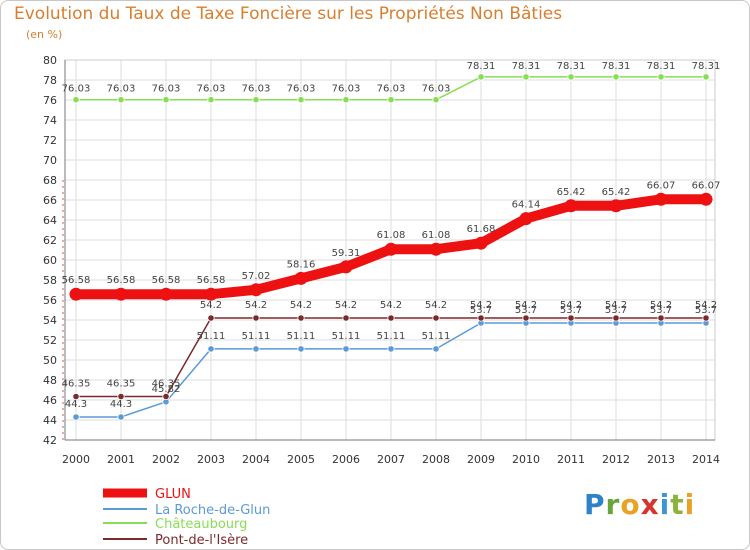 The image size is (750, 550). What do you see at coordinates (50, 100) in the screenshot?
I see `y-tick-label: 76` at bounding box center [50, 100].